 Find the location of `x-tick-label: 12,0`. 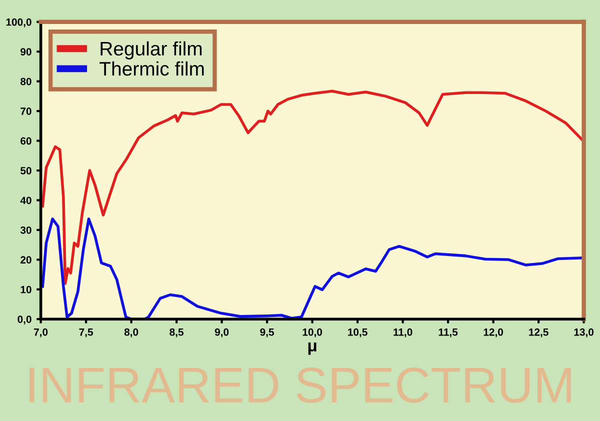

x-tick-label: 12,0 is located at coordinates (494, 333).